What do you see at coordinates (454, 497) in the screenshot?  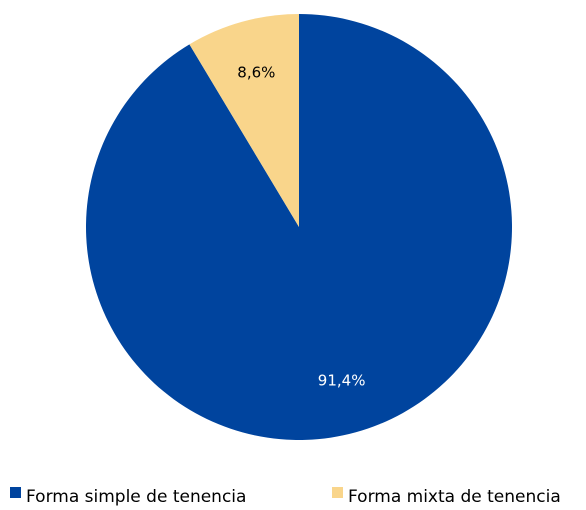 I see `legend-label: Forma mixta de tenencia` at bounding box center [454, 497].